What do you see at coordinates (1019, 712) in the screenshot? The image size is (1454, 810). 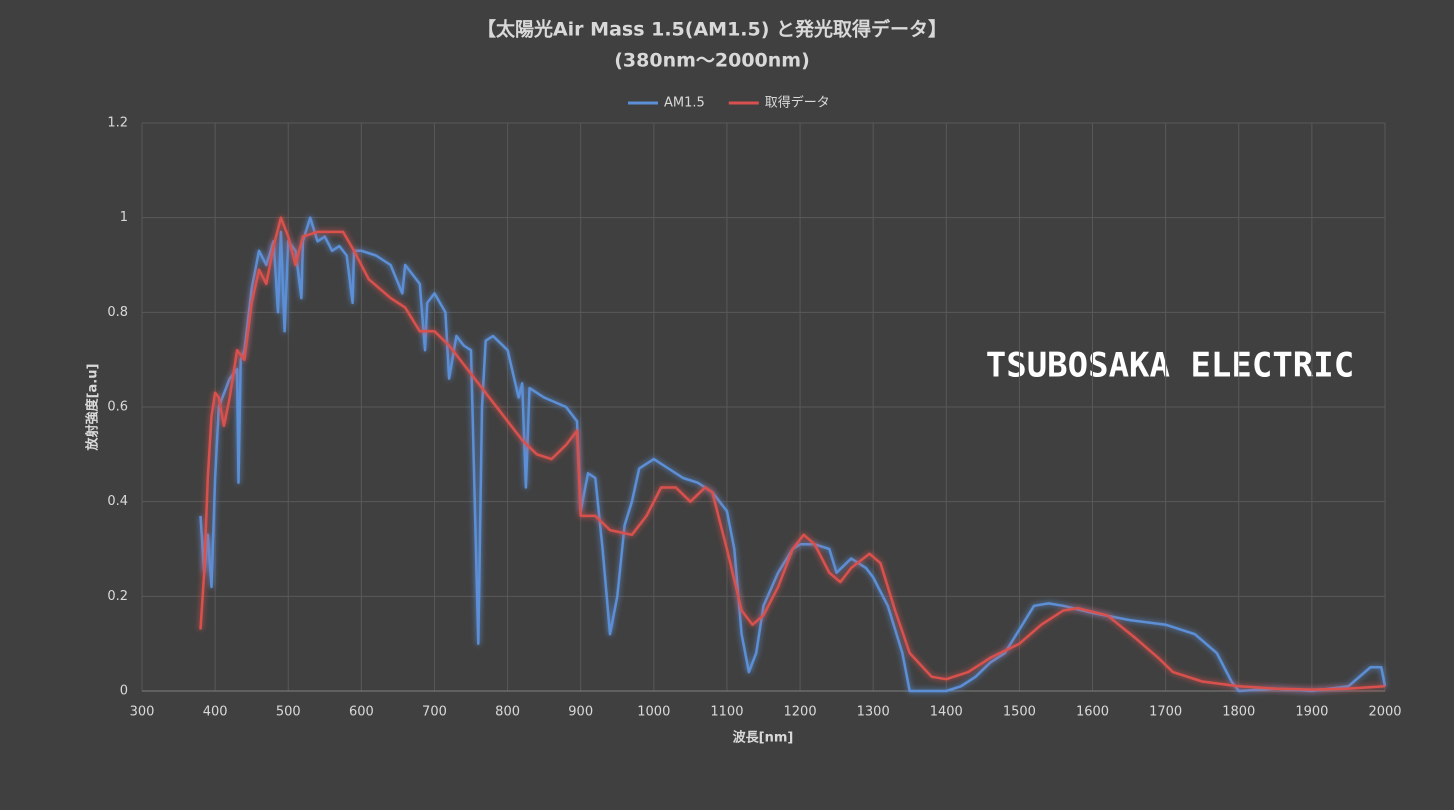 I see `x-tick-label: 1500` at bounding box center [1019, 712].